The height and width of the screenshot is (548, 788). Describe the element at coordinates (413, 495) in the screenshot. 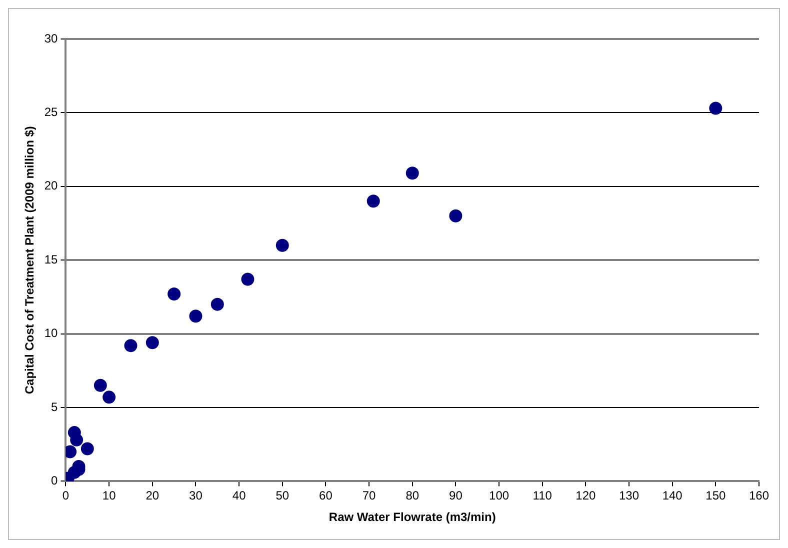

I see `x-tick-label: 80` at that location.